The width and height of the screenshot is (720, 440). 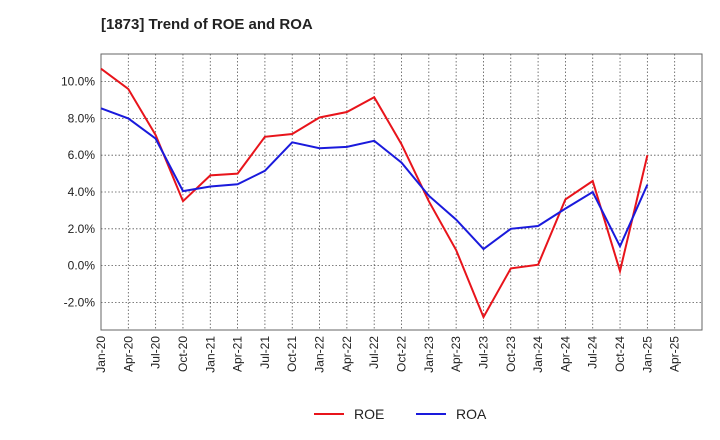 I want to click on x-tick-label: Apr-23, so click(x=456, y=354).